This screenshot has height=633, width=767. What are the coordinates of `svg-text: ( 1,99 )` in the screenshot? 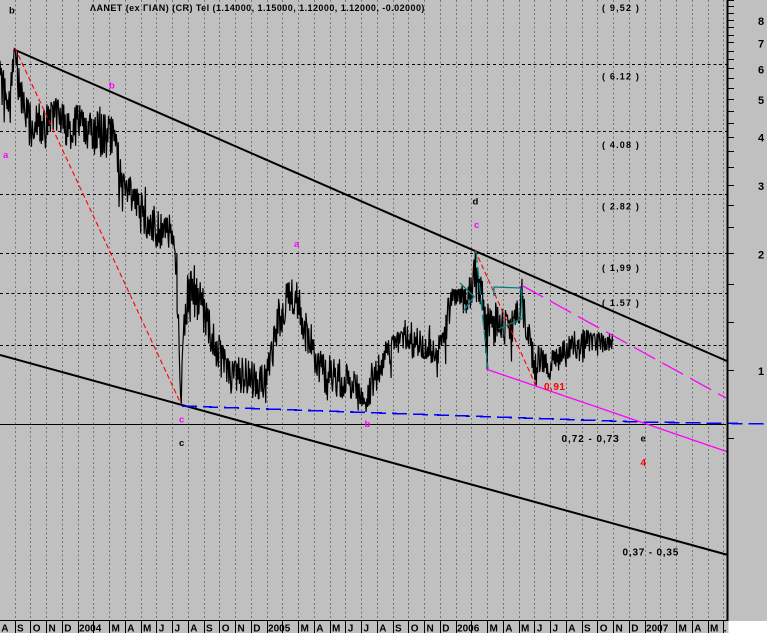 It's located at (621, 268).